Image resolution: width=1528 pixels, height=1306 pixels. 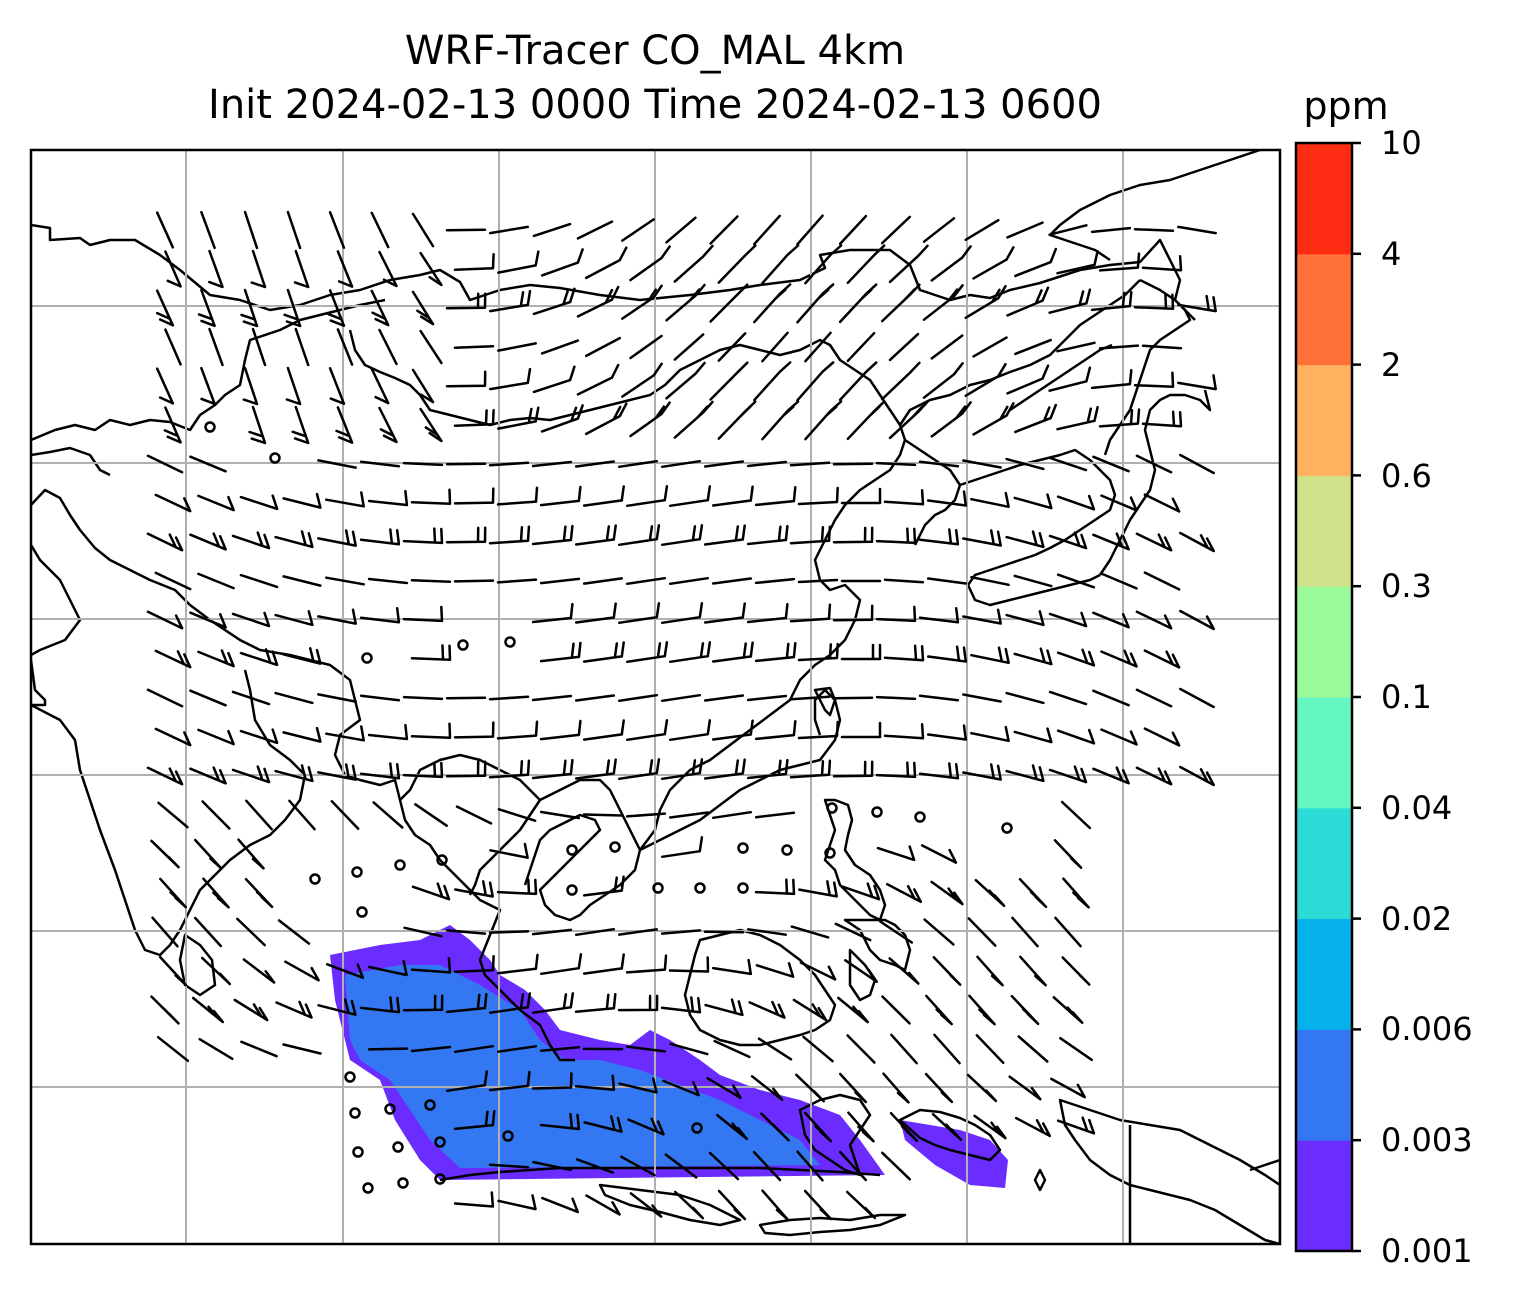 I want to click on colorbar-tick-label: 0.001, so click(x=1427, y=1251).